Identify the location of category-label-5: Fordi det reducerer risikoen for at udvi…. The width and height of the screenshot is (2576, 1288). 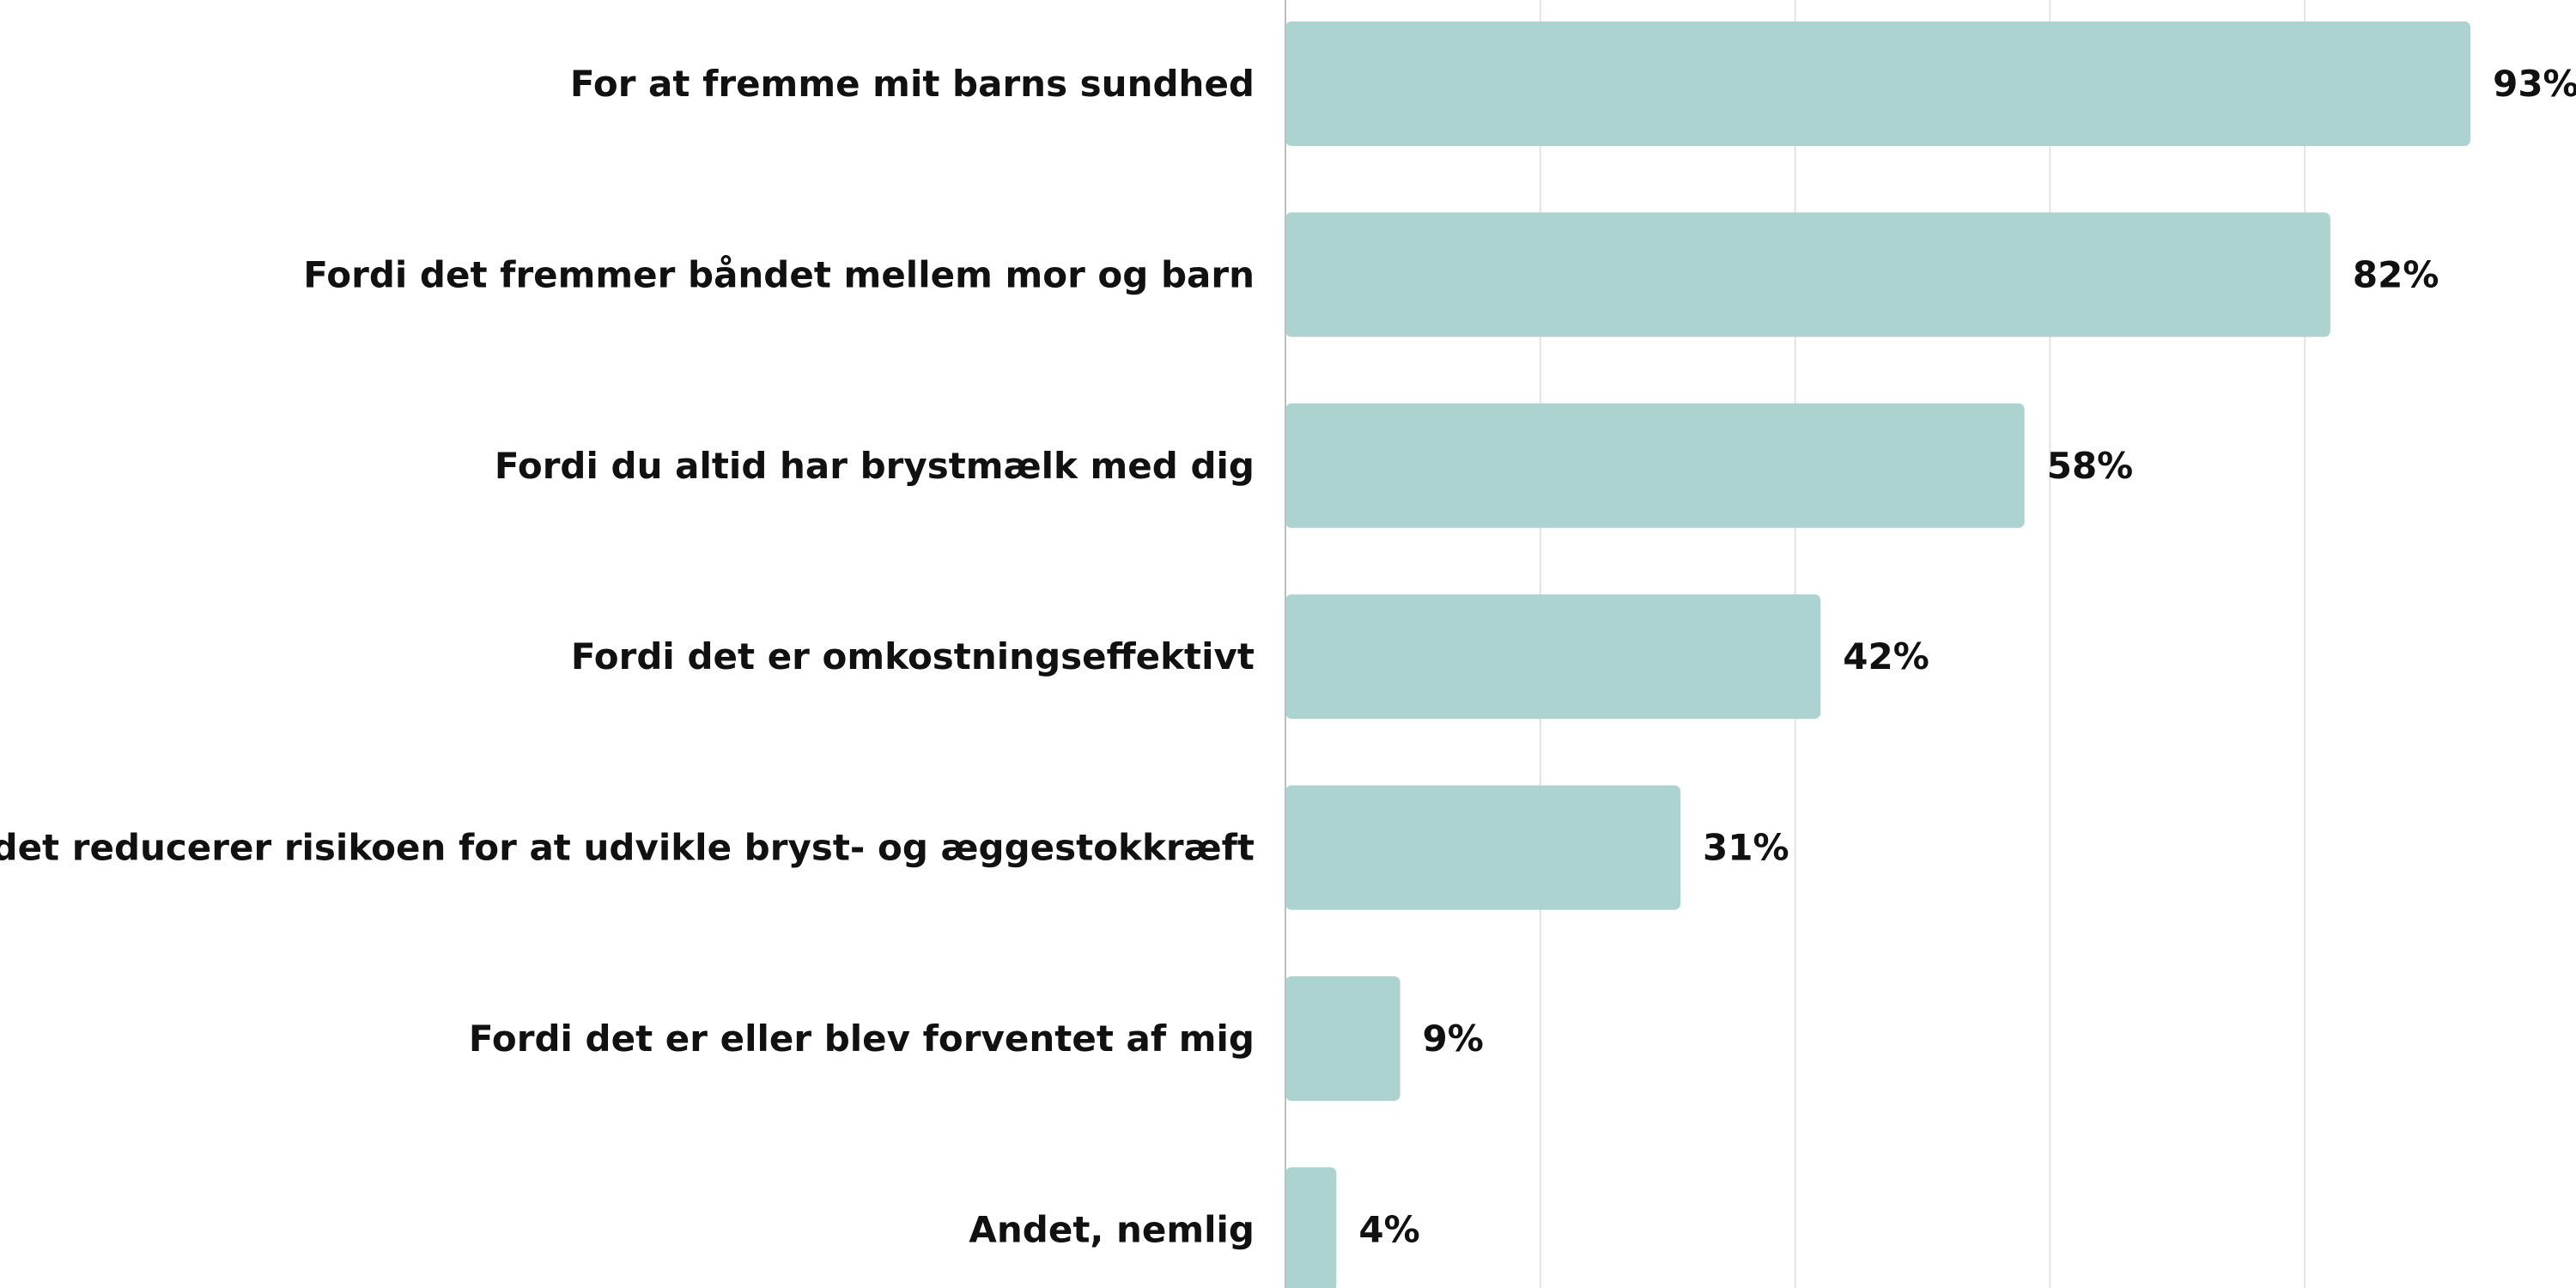
(627, 848).